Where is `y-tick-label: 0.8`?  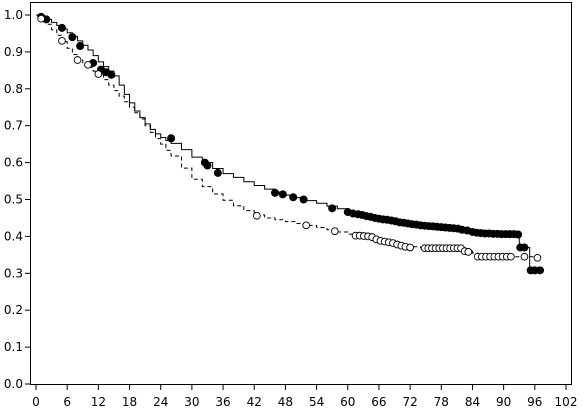
y-tick-label: 0.8 is located at coordinates (13, 89).